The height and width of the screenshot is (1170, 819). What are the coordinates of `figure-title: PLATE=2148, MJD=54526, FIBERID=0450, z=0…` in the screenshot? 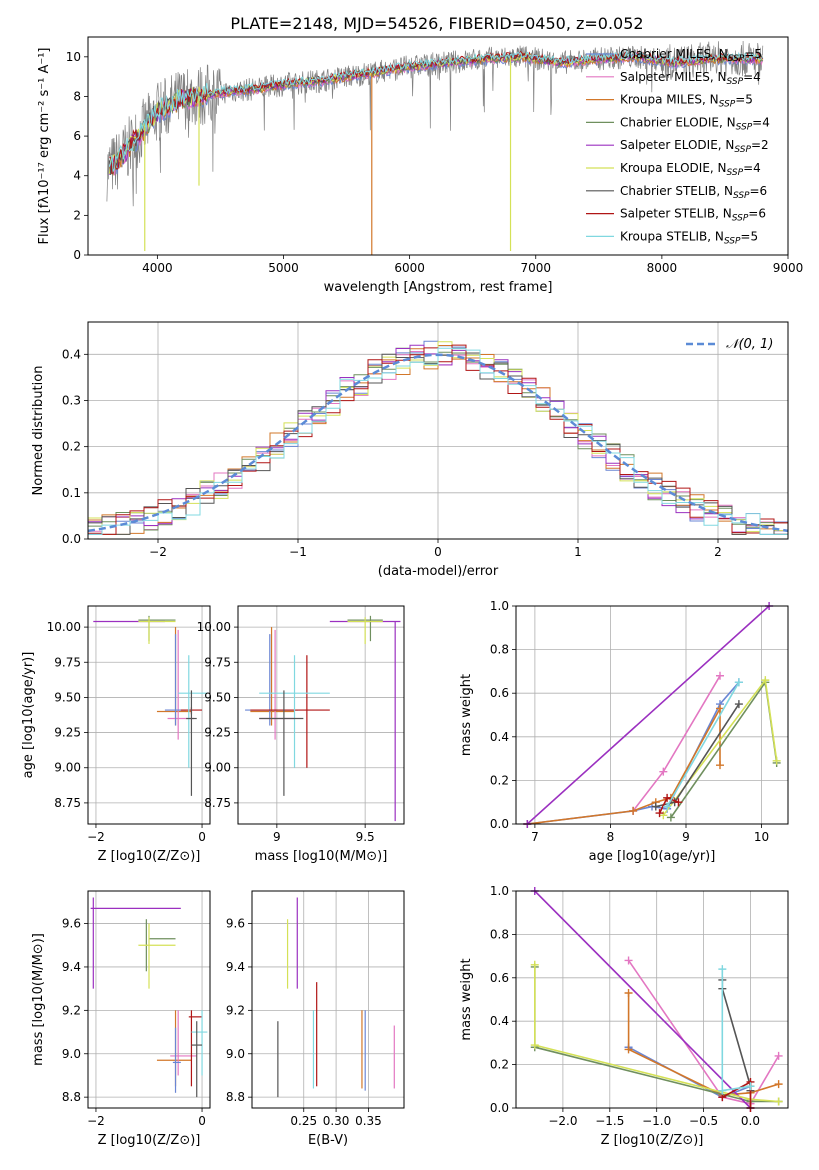 It's located at (436, 23).